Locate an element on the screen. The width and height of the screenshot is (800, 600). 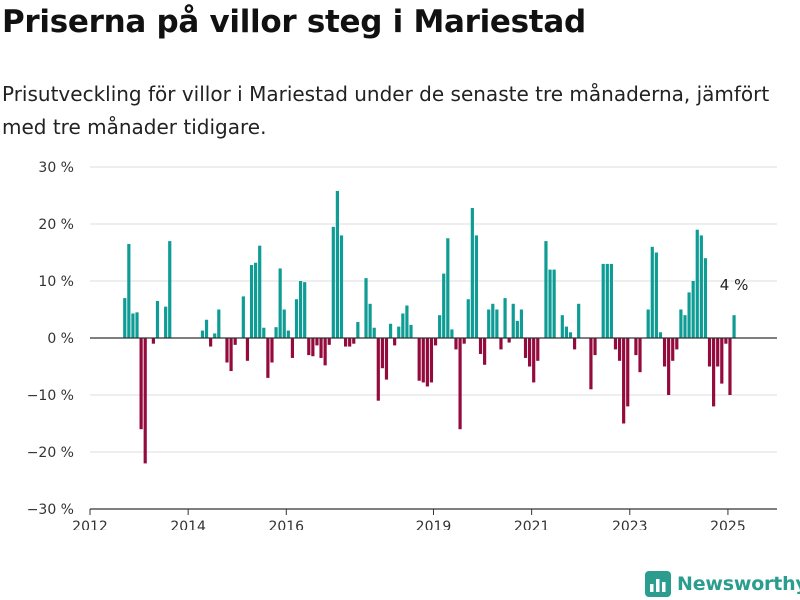
y-tick-label: 20 % is located at coordinates (56, 225).